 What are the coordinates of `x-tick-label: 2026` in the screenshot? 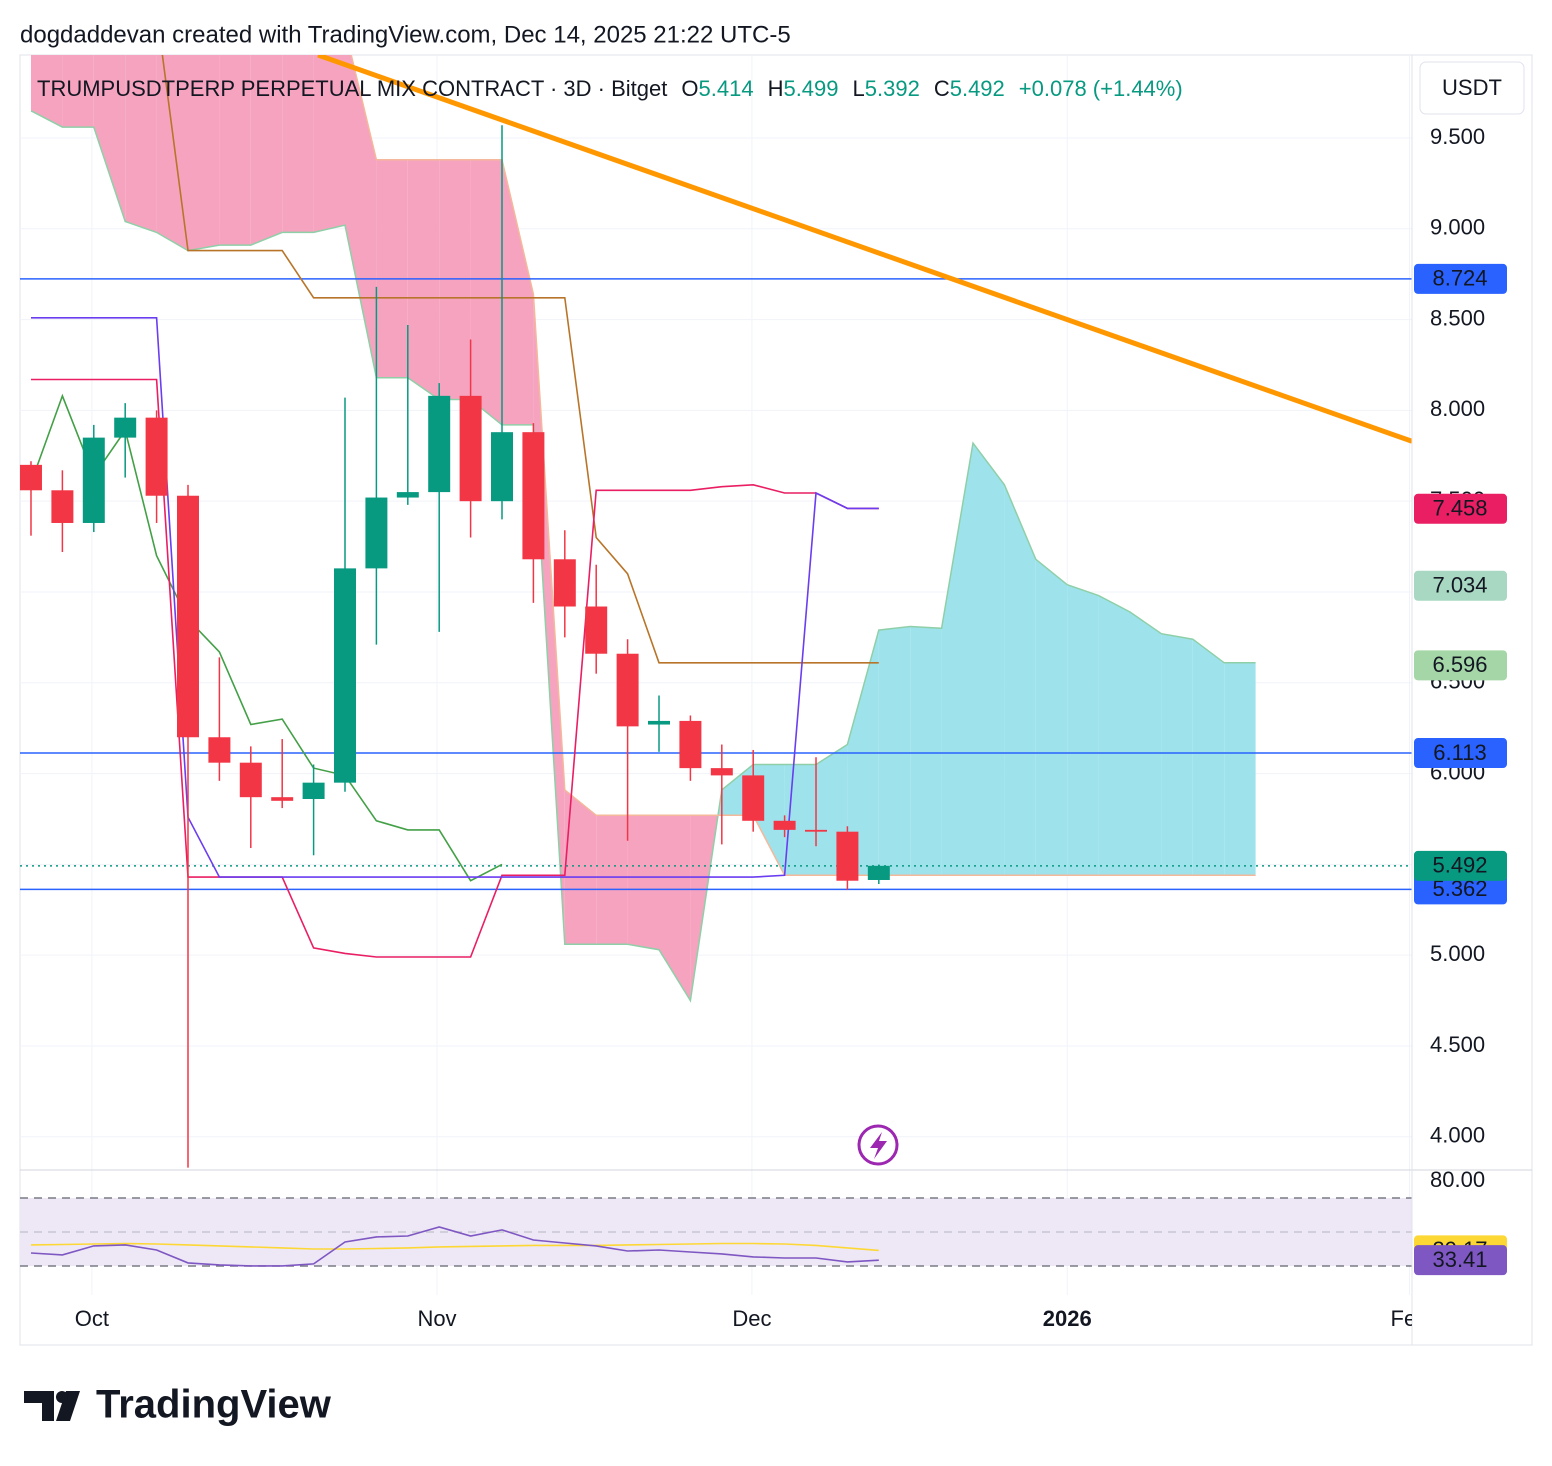 It's located at (1067, 1318).